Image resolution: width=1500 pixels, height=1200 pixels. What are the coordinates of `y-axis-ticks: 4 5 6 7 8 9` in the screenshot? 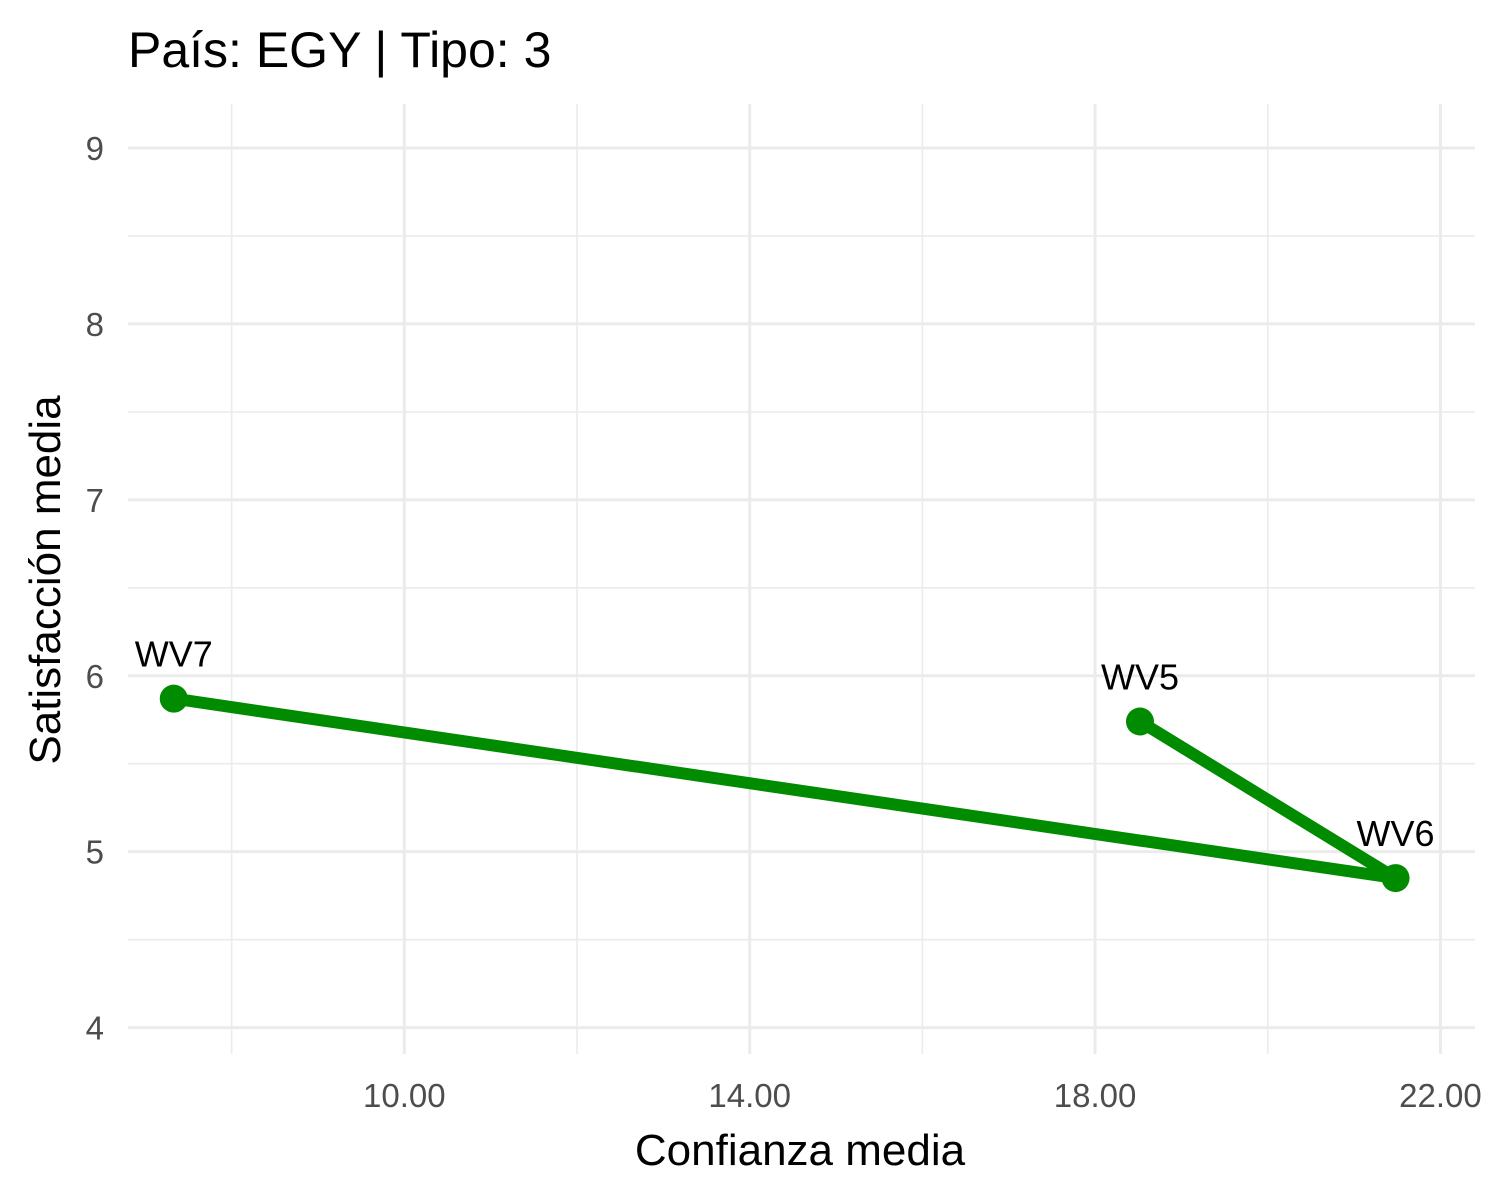 It's located at (95, 588).